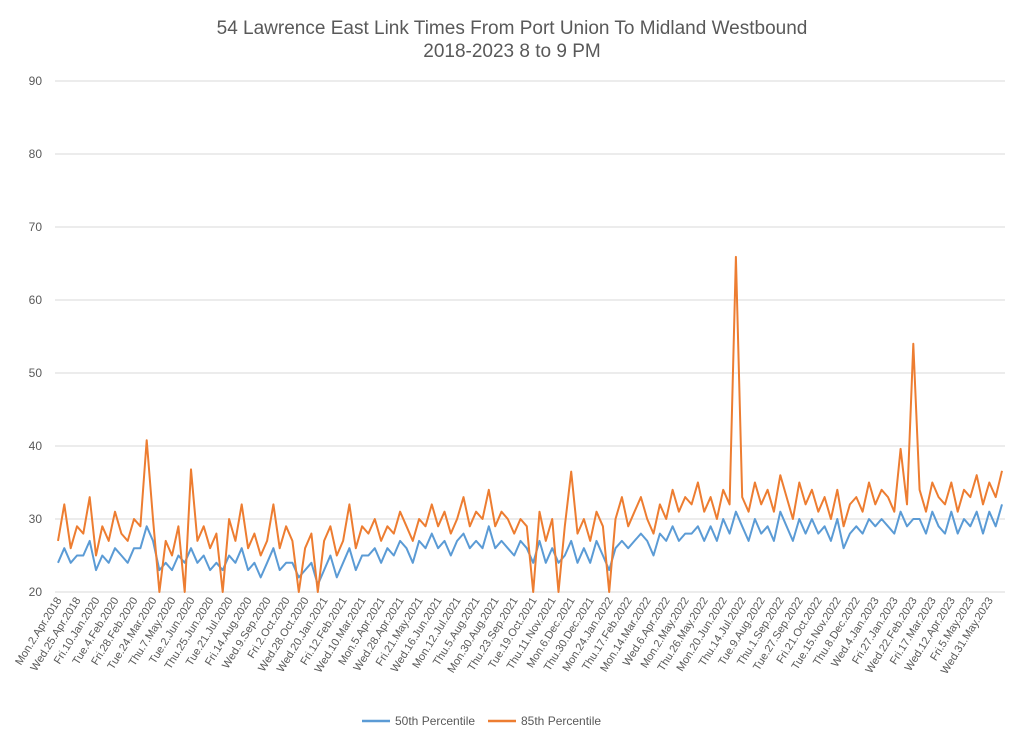  I want to click on series-line-50th, so click(530, 545).